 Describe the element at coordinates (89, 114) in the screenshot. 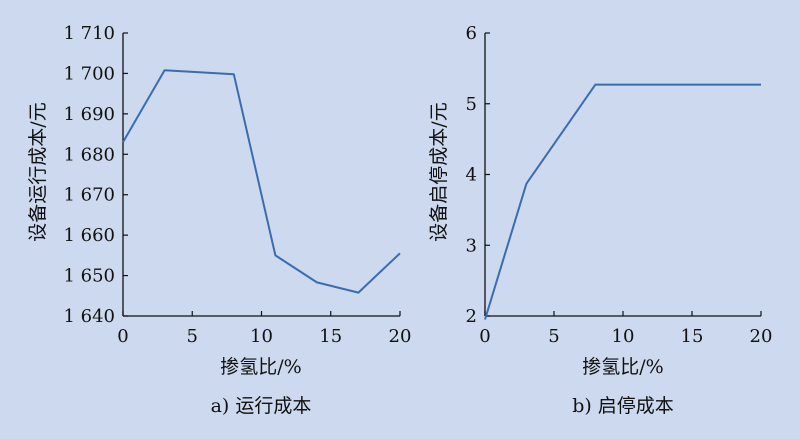

I see `chart-operating-cost-ytick-label: 1 690` at that location.